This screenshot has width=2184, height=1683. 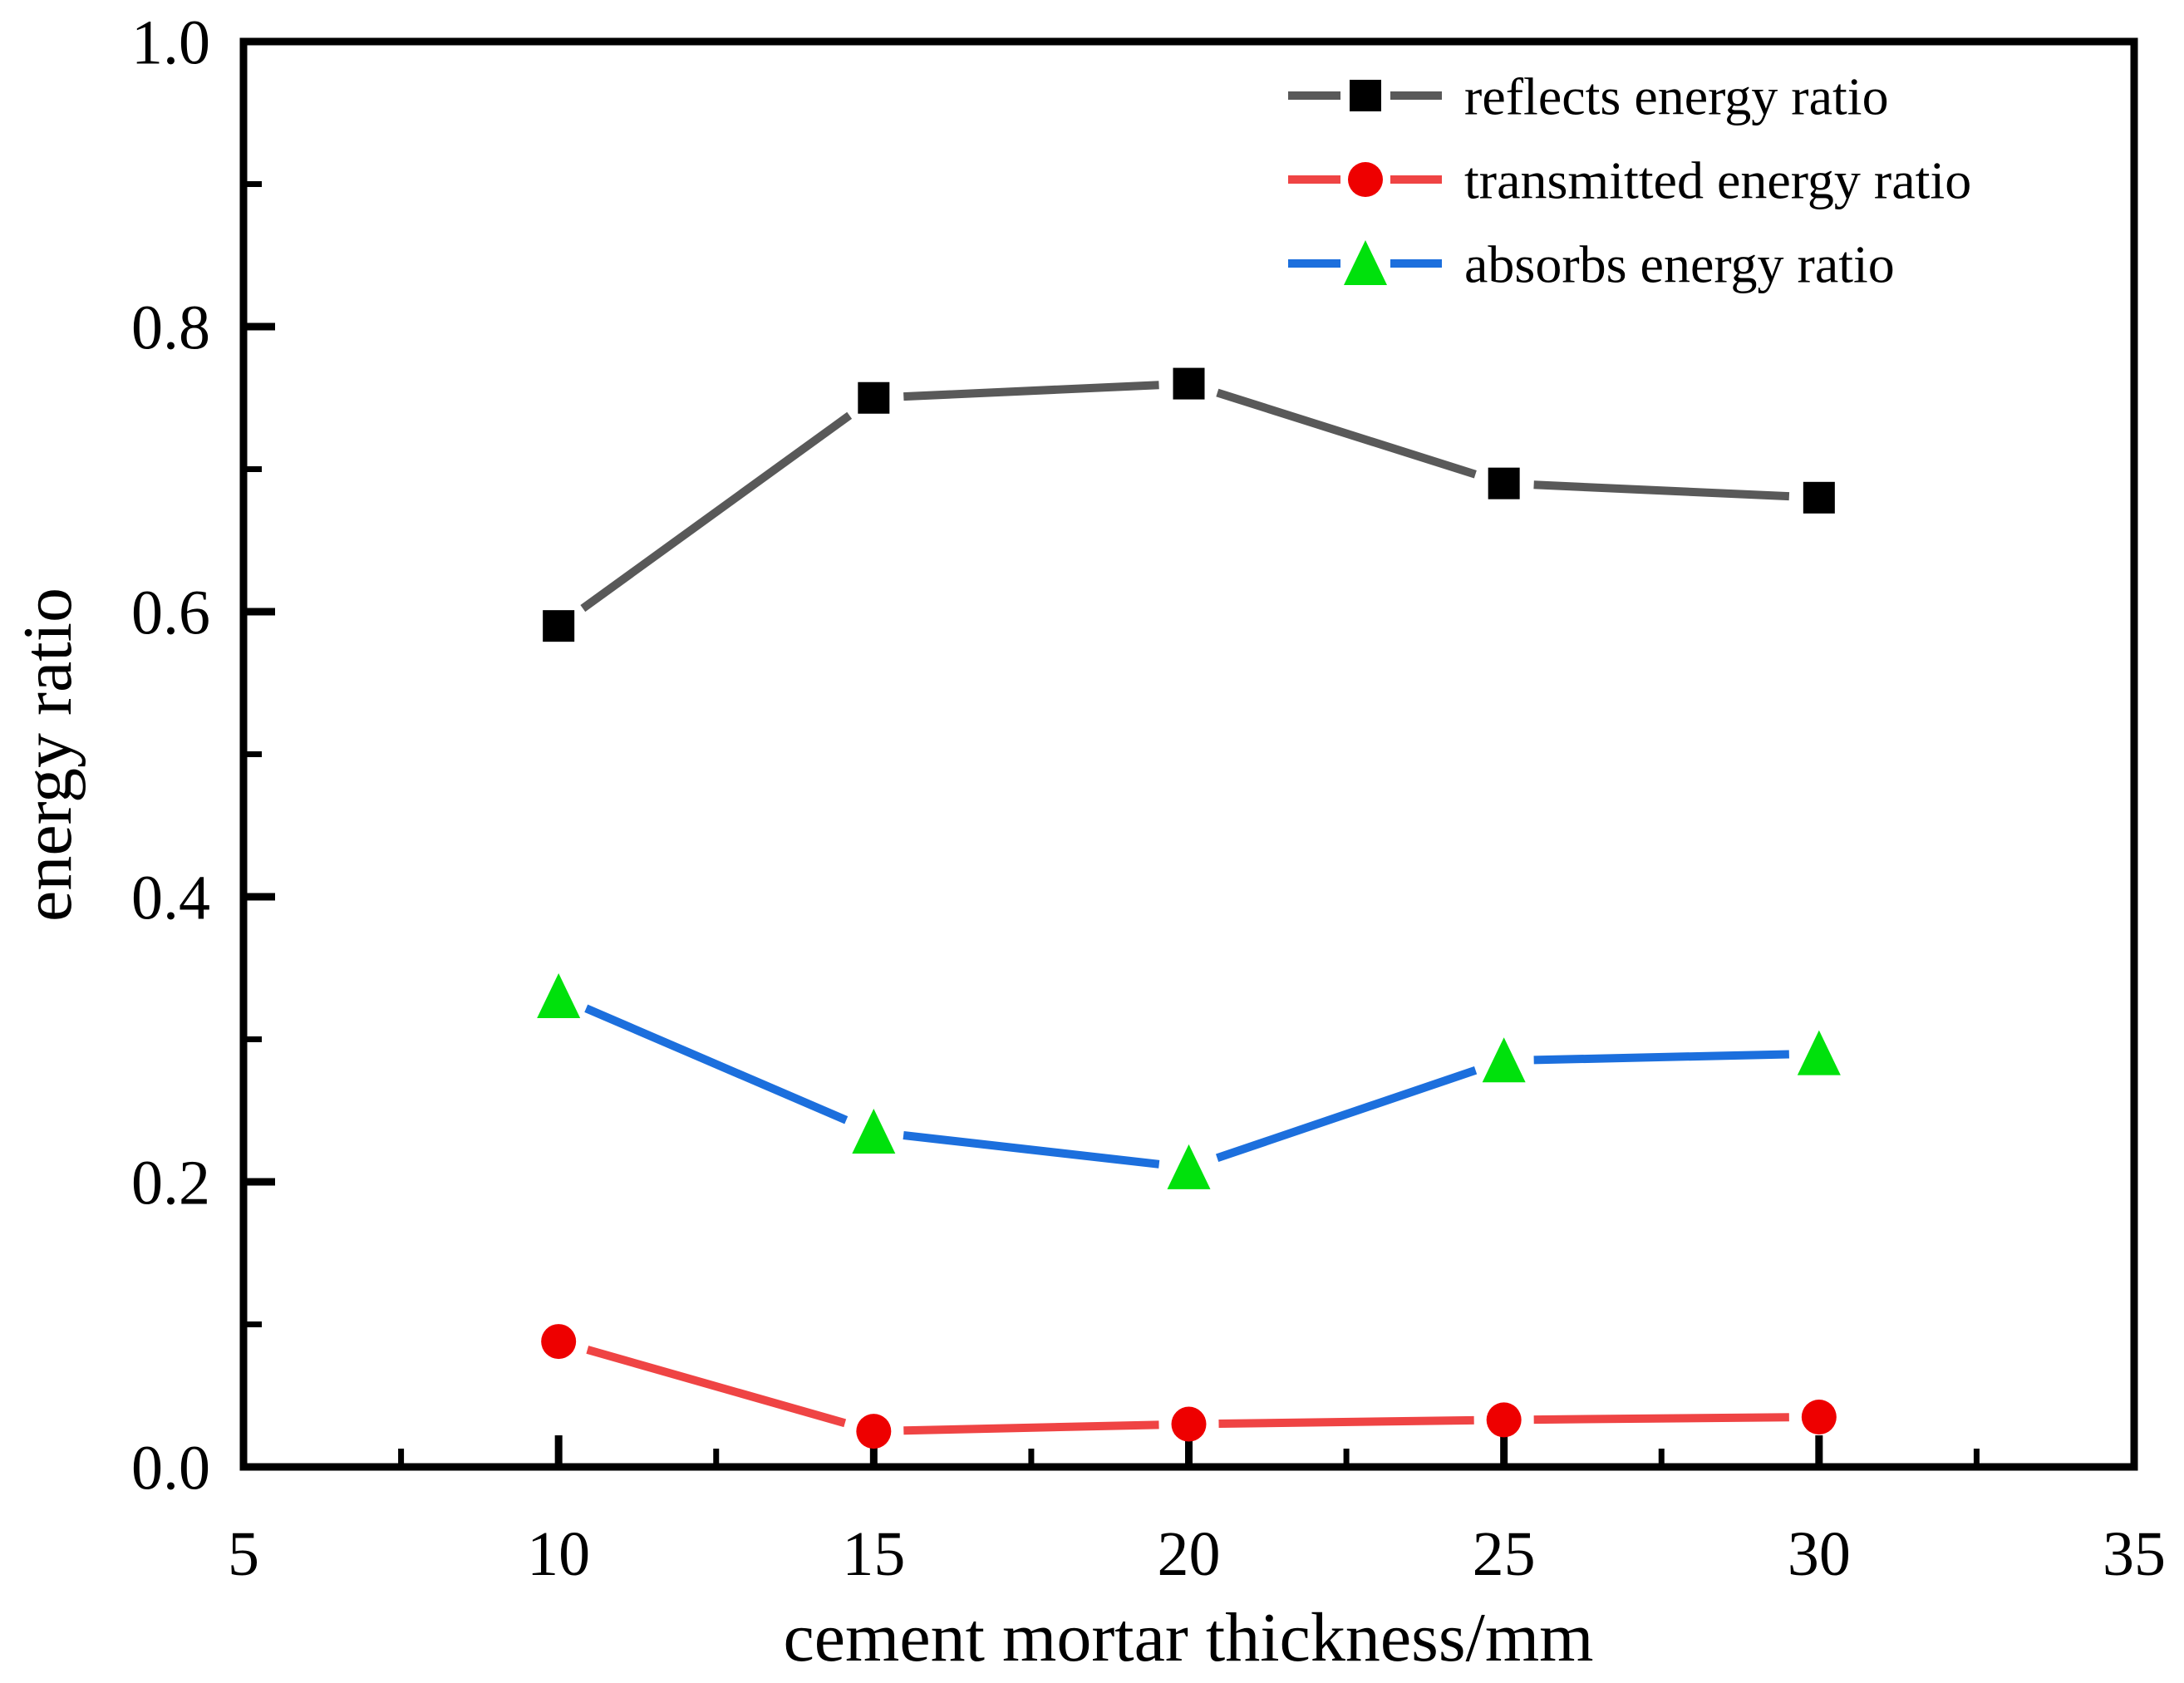 I want to click on legend-triangle-marker, so click(x=1365, y=262).